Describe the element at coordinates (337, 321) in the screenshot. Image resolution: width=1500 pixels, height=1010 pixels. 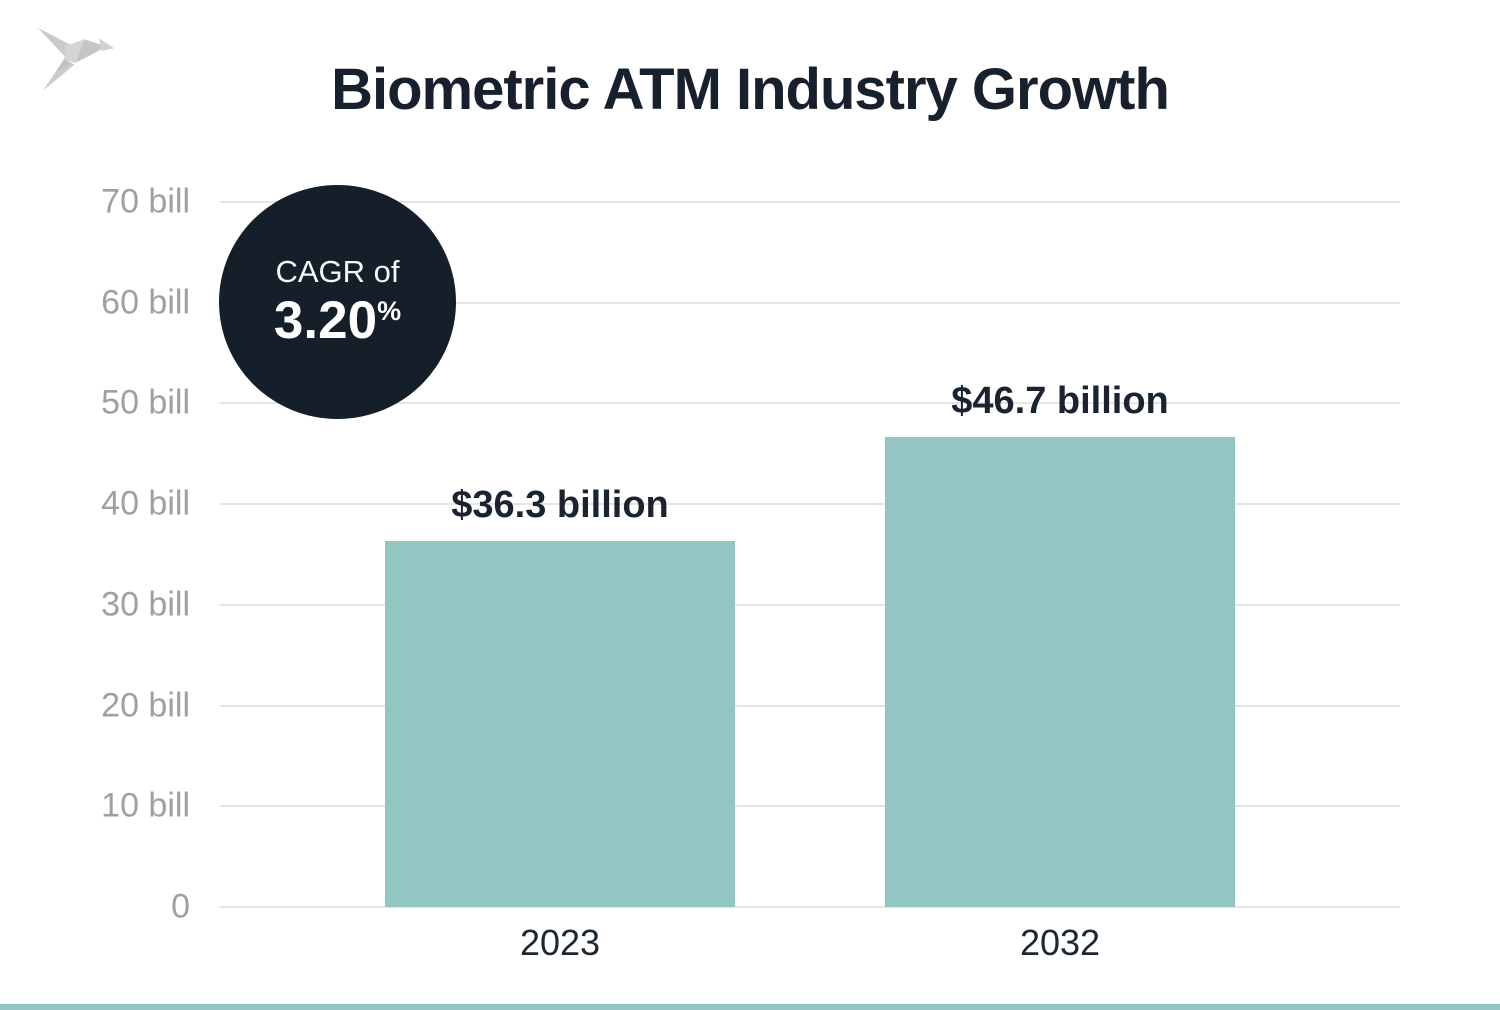
I see `cagr-badge-value: 3.20%` at that location.